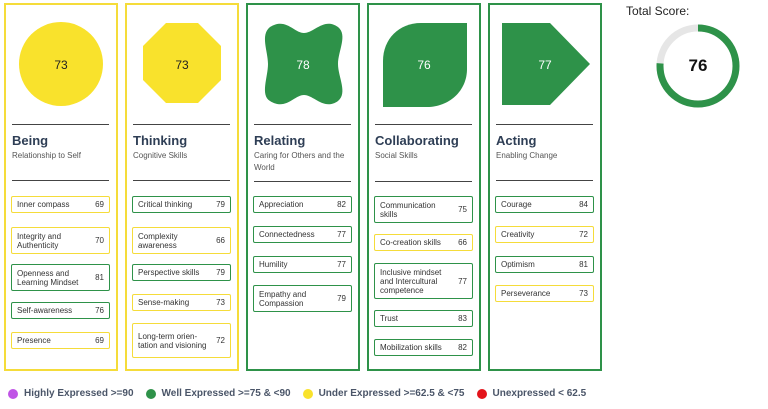 Image resolution: width=768 pixels, height=409 pixels. Describe the element at coordinates (43, 204) in the screenshot. I see `skill-label: Inner compass` at that location.